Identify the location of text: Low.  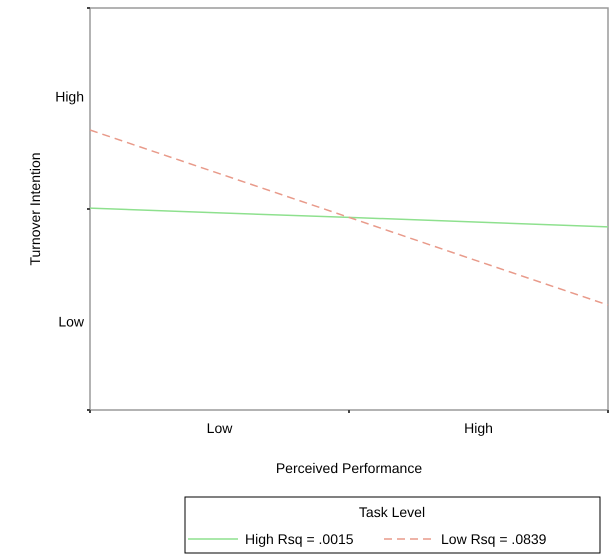
(71, 322).